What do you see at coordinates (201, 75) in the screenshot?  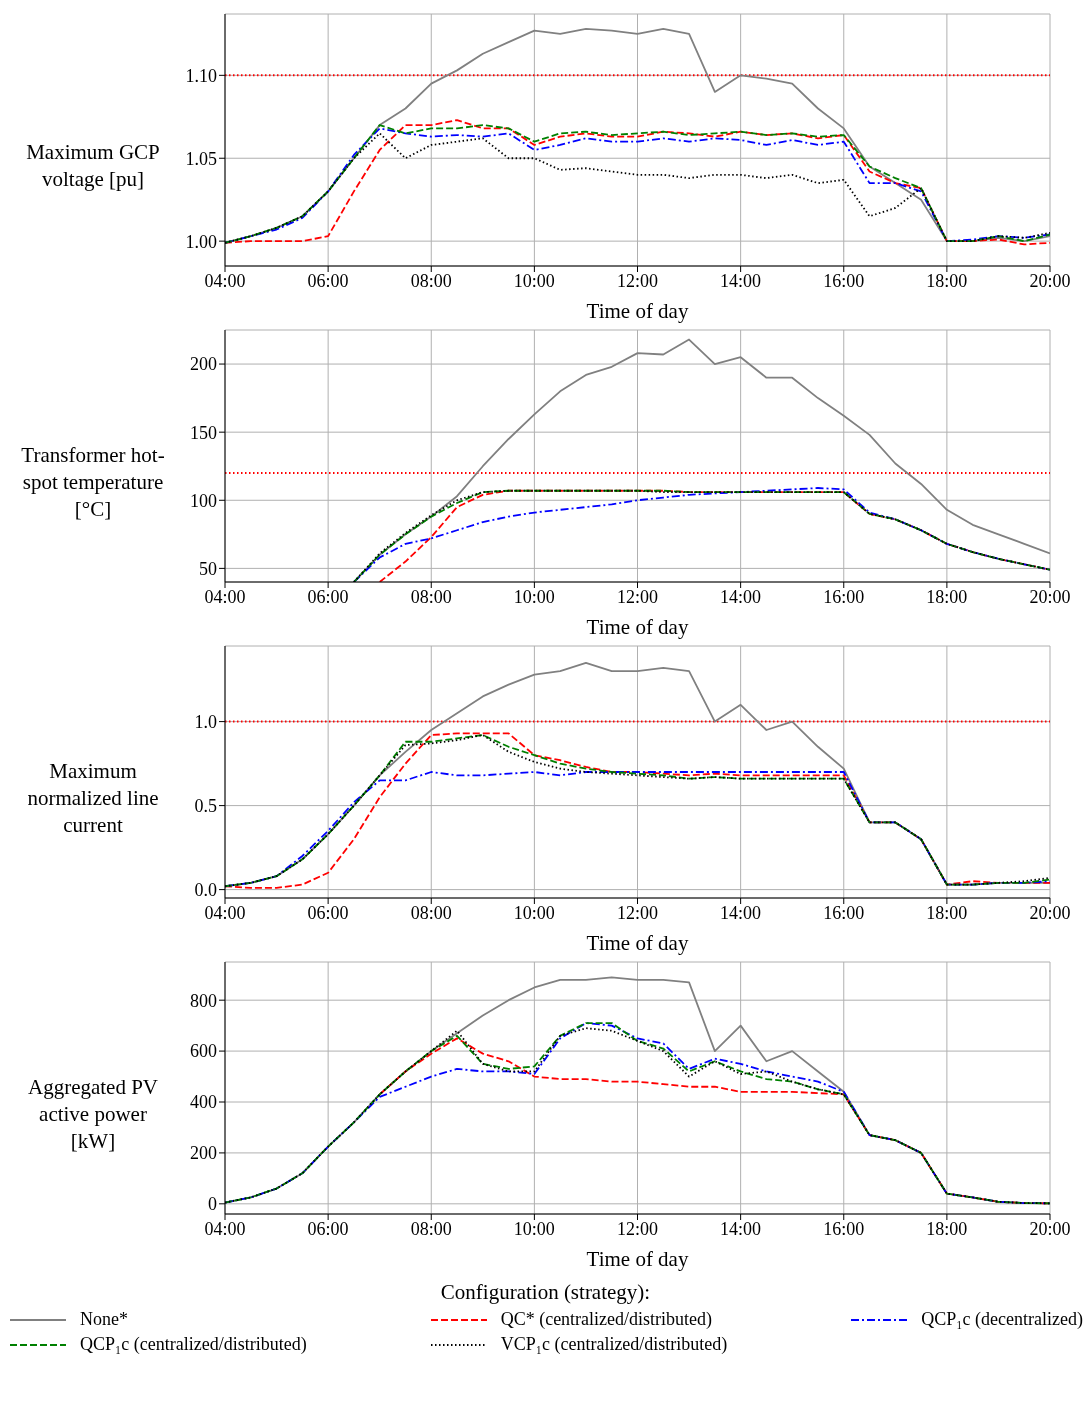 I see `y-tick-label: 1.10` at bounding box center [201, 75].